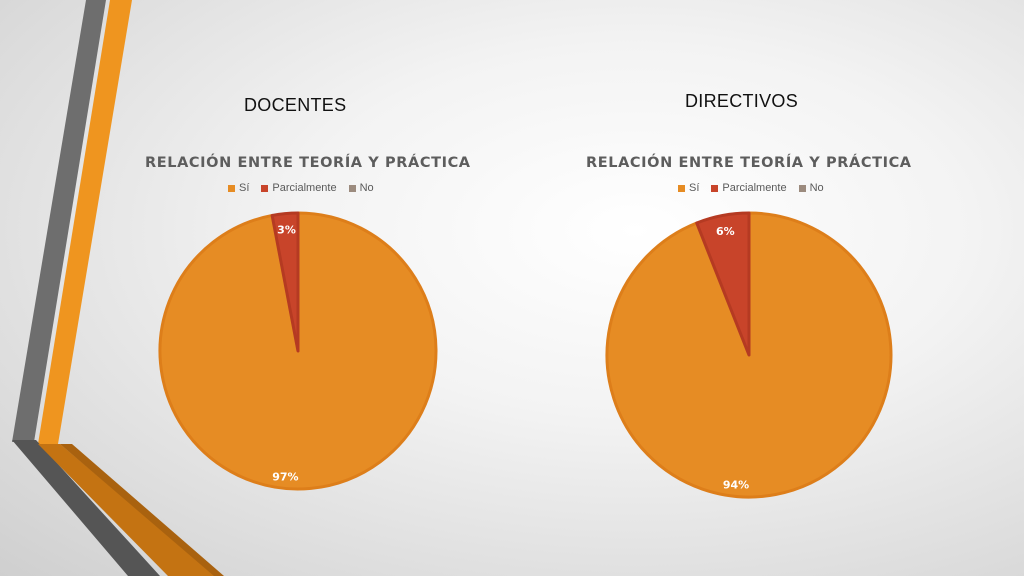 The height and width of the screenshot is (576, 1024). I want to click on chart-2-legend: Sí Parcialmente No, so click(751, 188).